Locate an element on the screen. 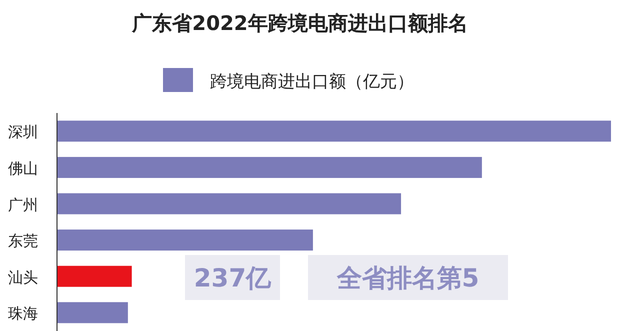 The width and height of the screenshot is (640, 331). annotation: 全省排名第5 is located at coordinates (408, 277).